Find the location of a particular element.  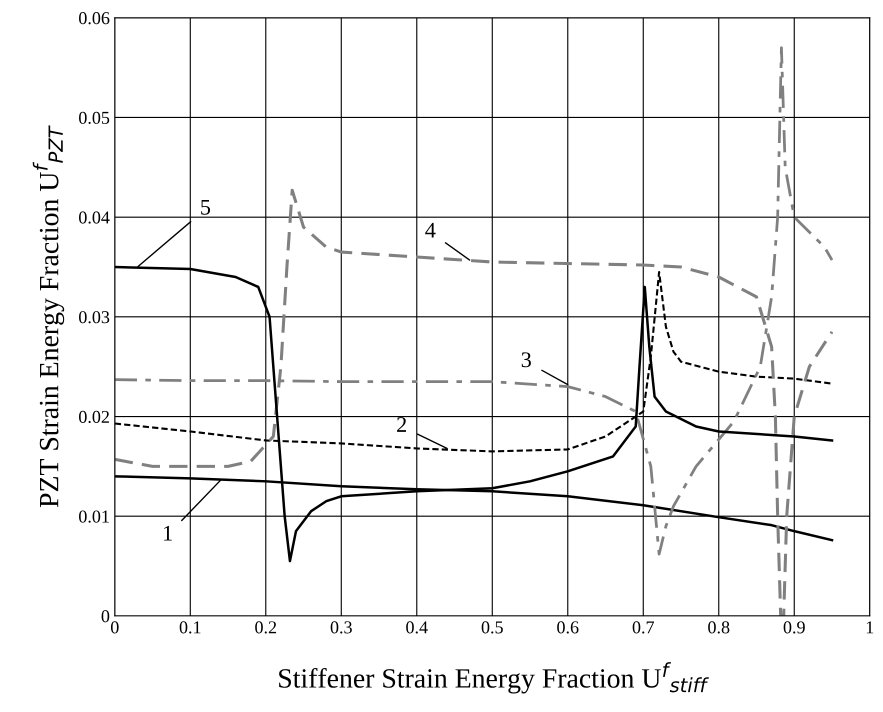

x-tick-label: 0 is located at coordinates (114, 627).